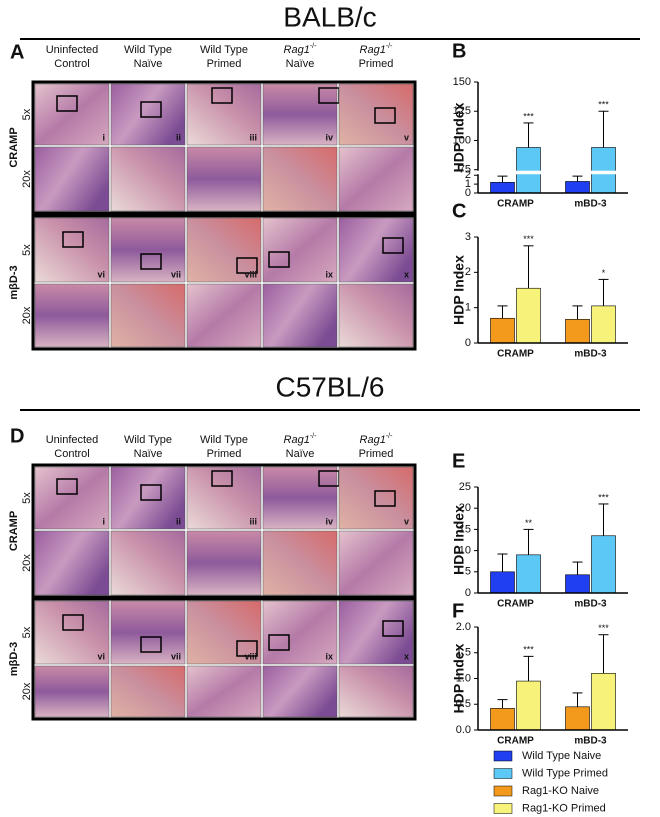 The image size is (660, 817). I want to click on image-numeral: ii, so click(178, 137).